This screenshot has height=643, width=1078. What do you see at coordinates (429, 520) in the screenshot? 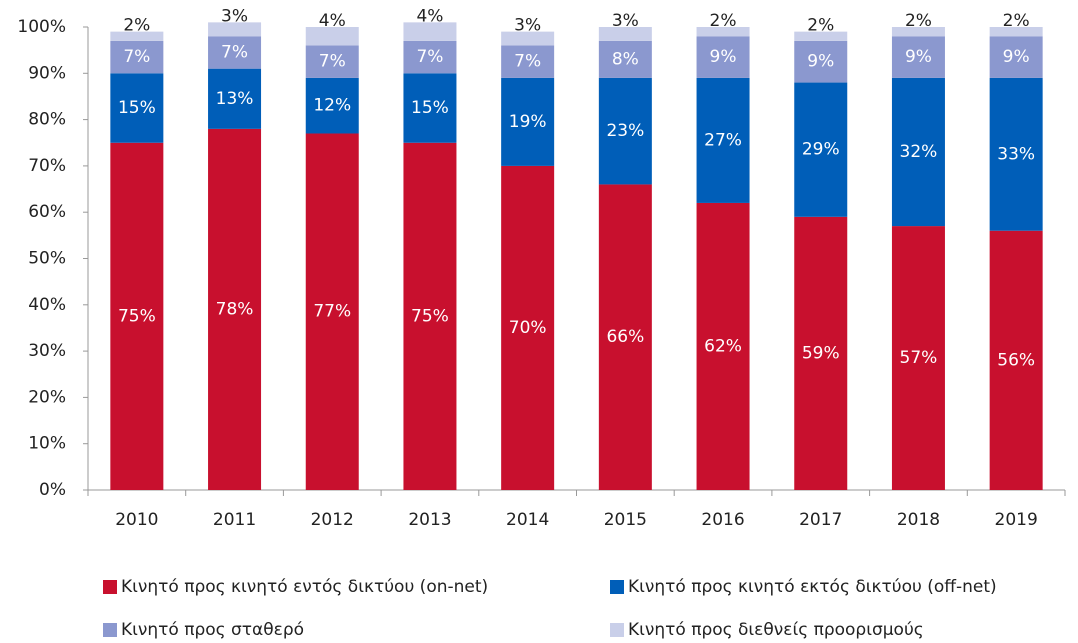
I see `x-tick-label: 2013` at bounding box center [429, 520].